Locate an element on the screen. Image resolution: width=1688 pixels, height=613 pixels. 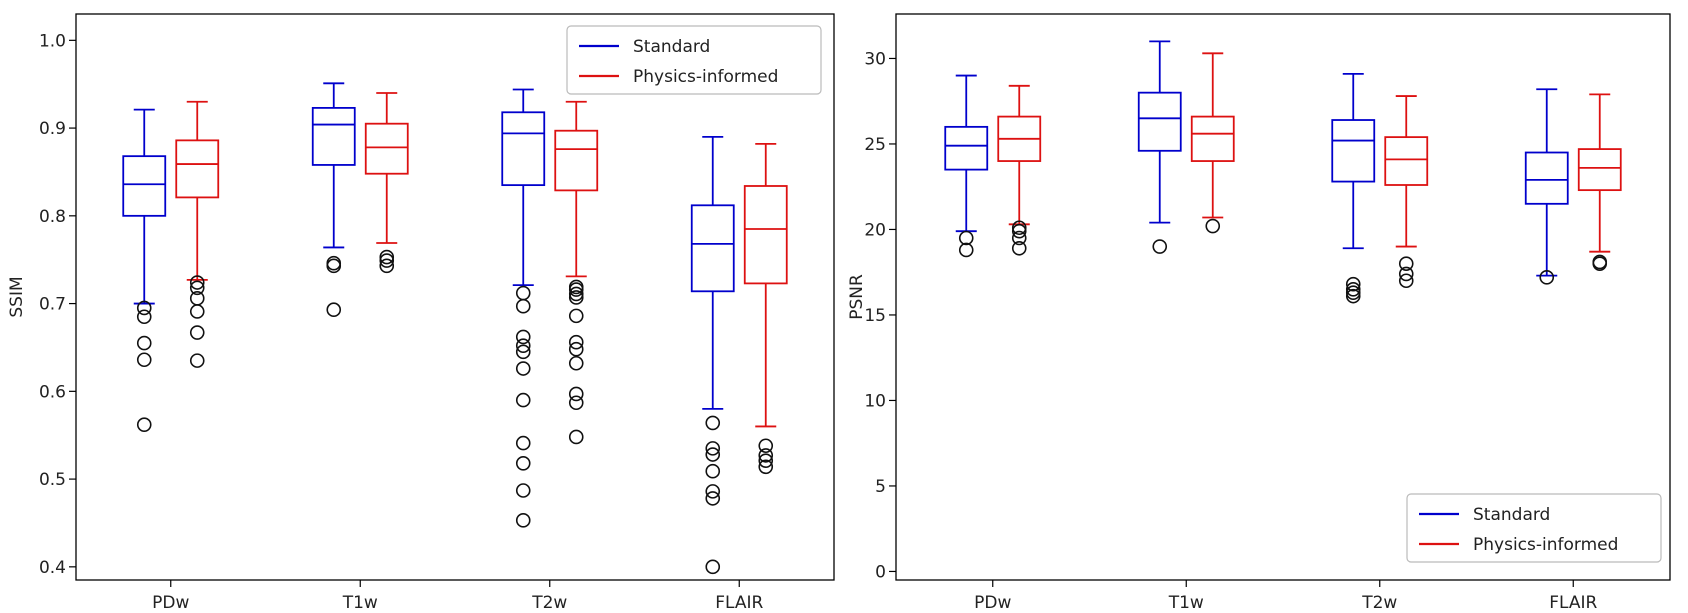
y-tick-label: 0.7 is located at coordinates (52, 305).